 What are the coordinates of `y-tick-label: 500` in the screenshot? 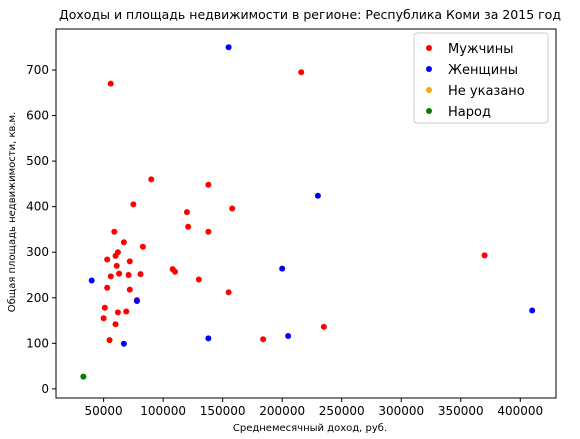 It's located at (37, 161).